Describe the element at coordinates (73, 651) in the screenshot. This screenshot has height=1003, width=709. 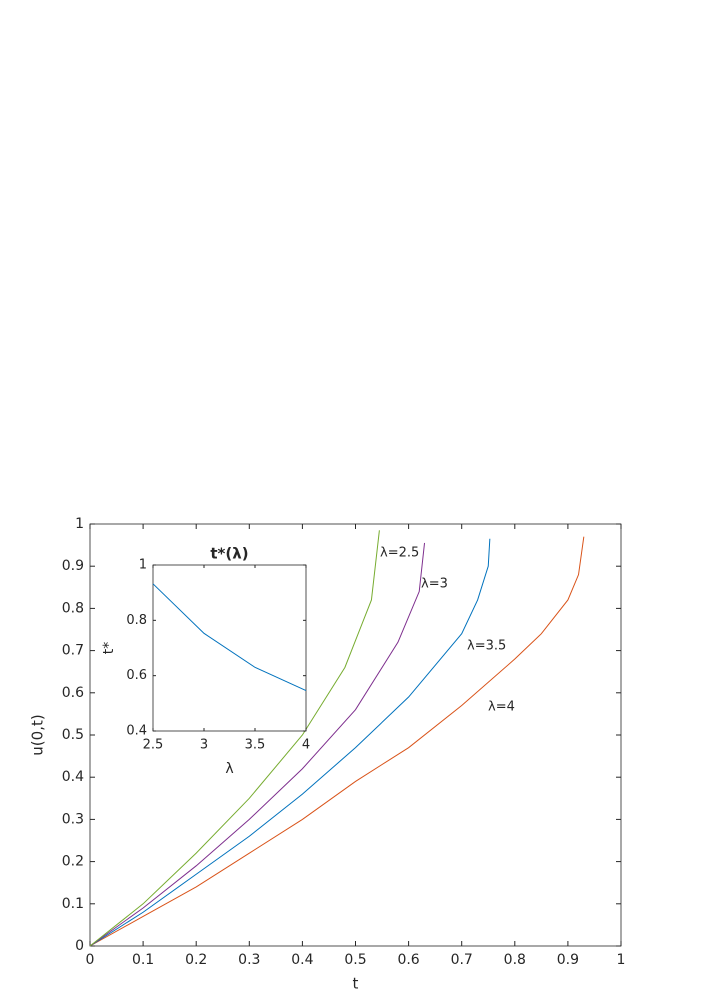
I see `y-tick-label: 0.7` at that location.